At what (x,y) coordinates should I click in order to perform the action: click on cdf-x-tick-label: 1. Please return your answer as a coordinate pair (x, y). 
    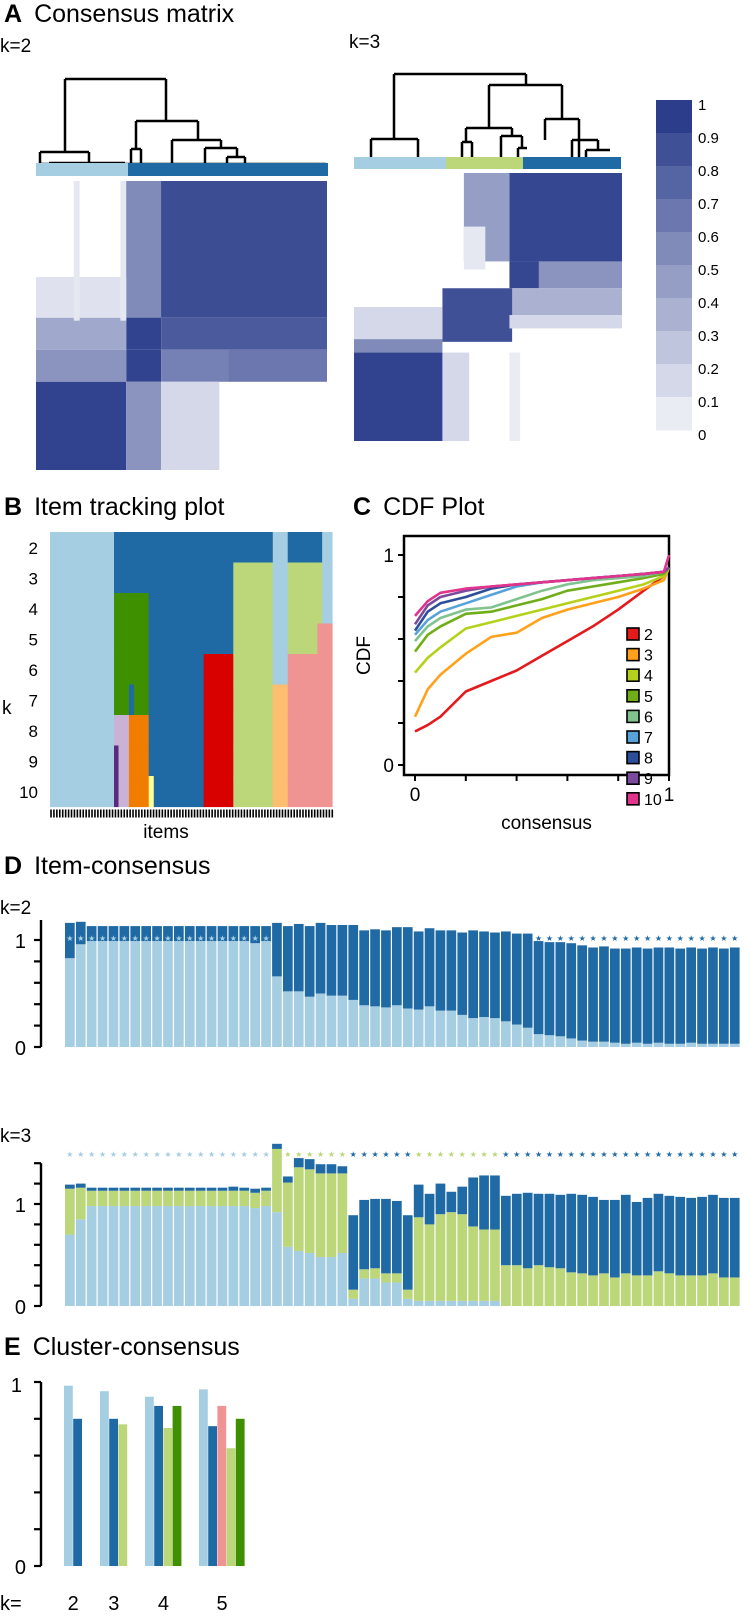
    Looking at the image, I should click on (669, 795).